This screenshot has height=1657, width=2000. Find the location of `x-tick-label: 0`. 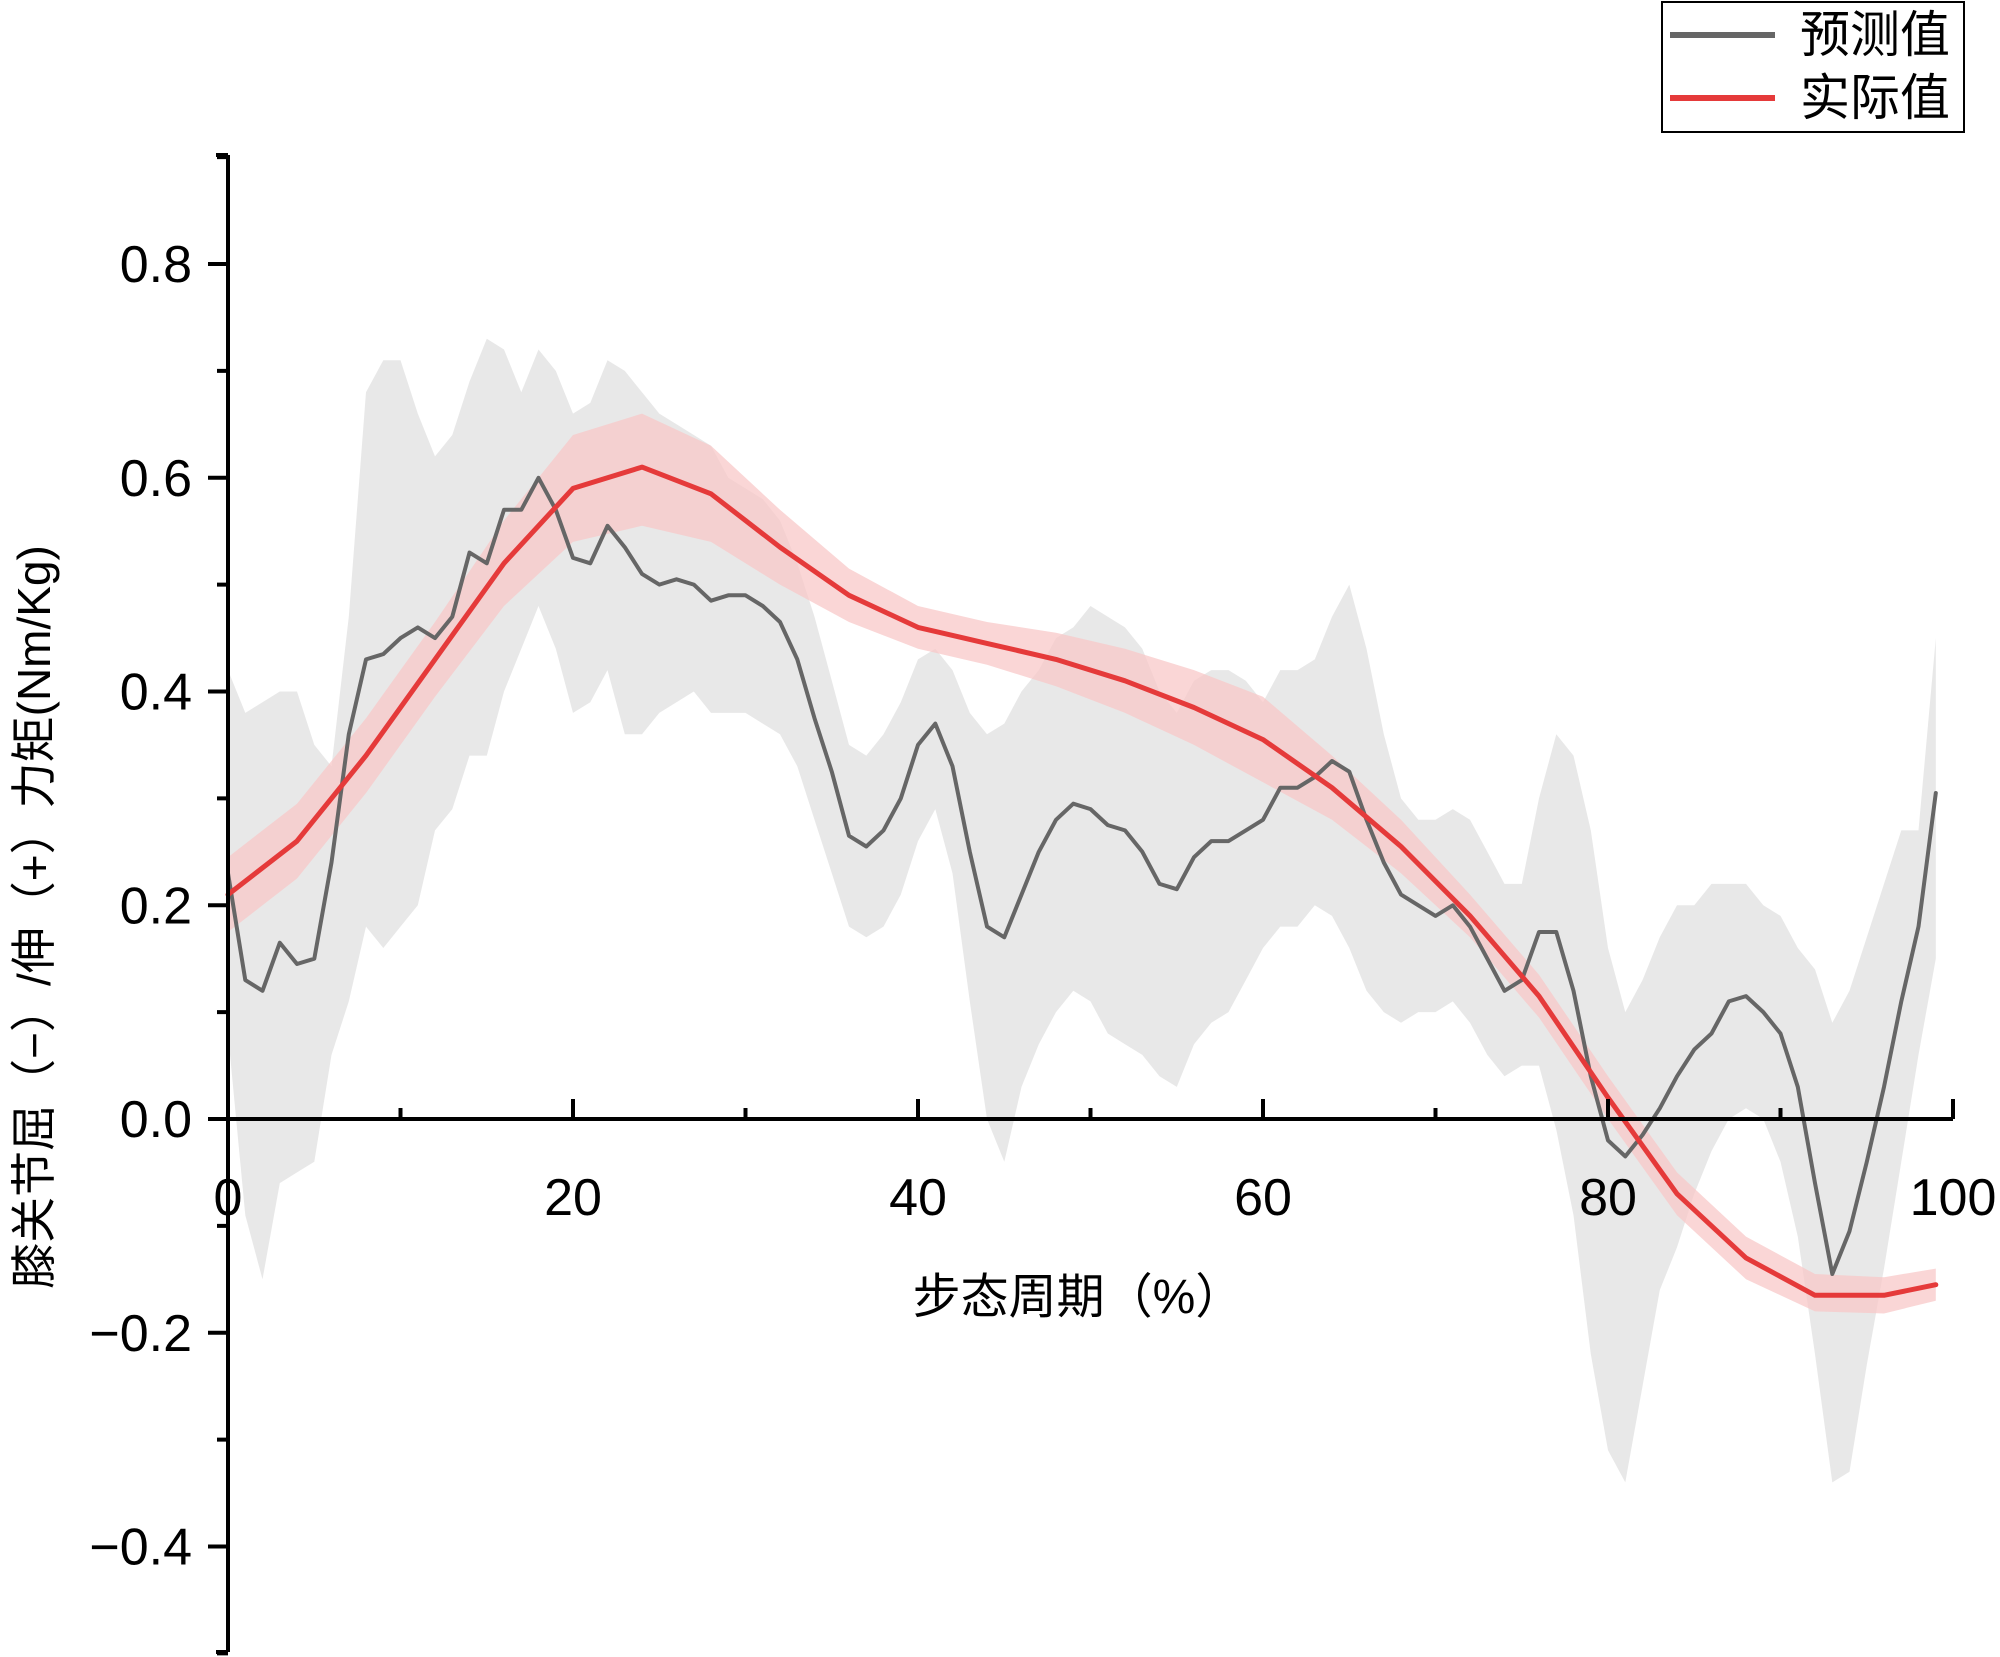

x-tick-label: 0 is located at coordinates (228, 1198).